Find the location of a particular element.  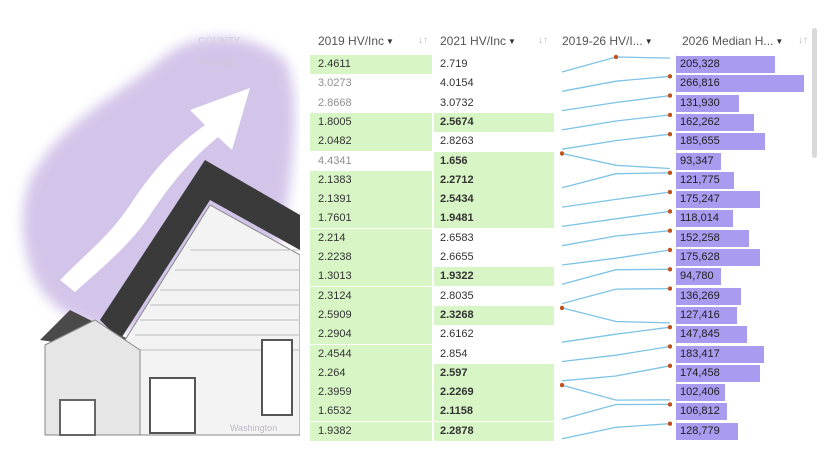

cell-hv2019: 2.4611 is located at coordinates (371, 64).